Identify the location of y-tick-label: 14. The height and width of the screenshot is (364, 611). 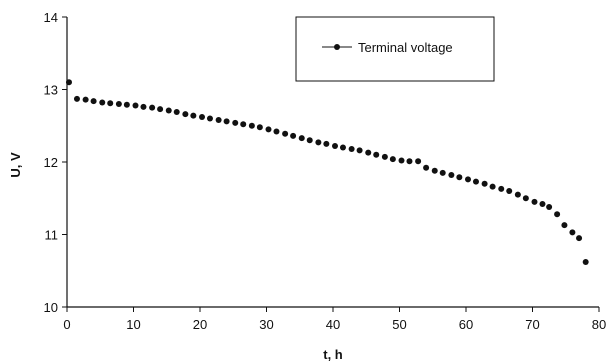
(51, 17).